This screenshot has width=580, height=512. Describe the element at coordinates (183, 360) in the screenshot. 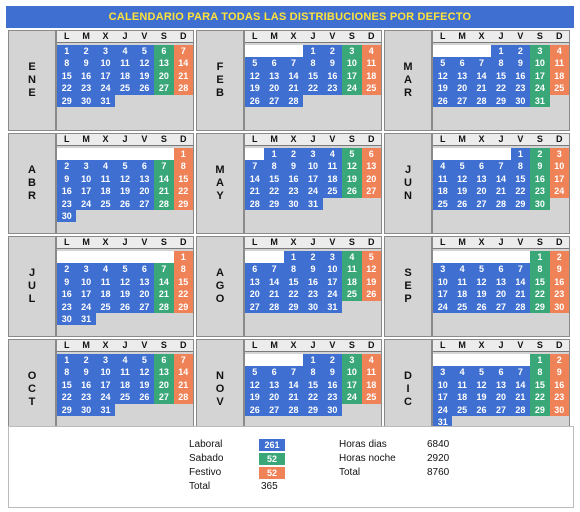

I see `day-cell: 7` at that location.